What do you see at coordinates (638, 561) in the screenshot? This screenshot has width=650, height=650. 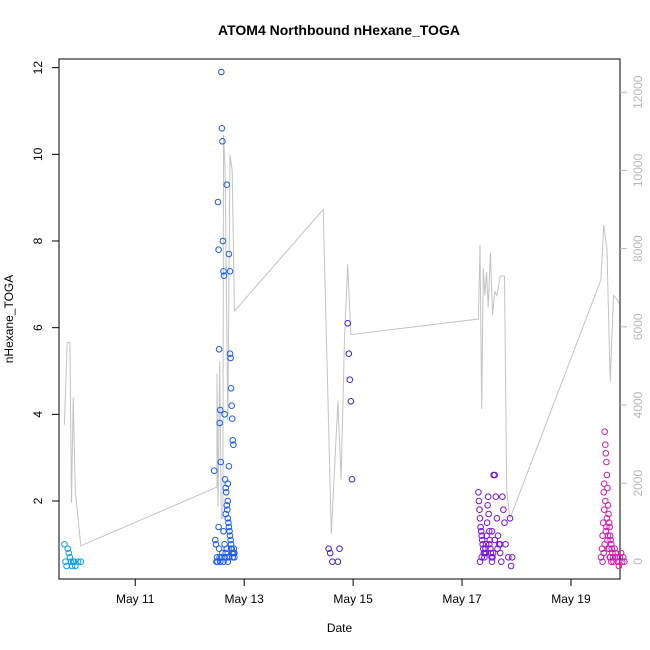 I see `y2-tick-label: 0` at bounding box center [638, 561].